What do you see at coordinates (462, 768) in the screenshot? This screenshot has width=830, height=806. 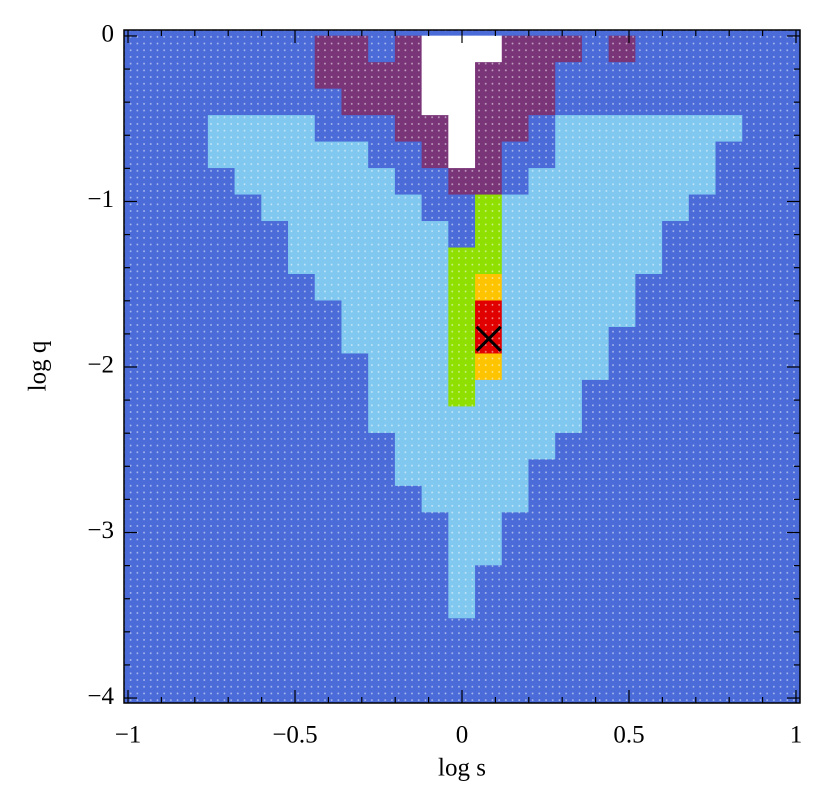 I see `x-axis-label: log s` at bounding box center [462, 768].